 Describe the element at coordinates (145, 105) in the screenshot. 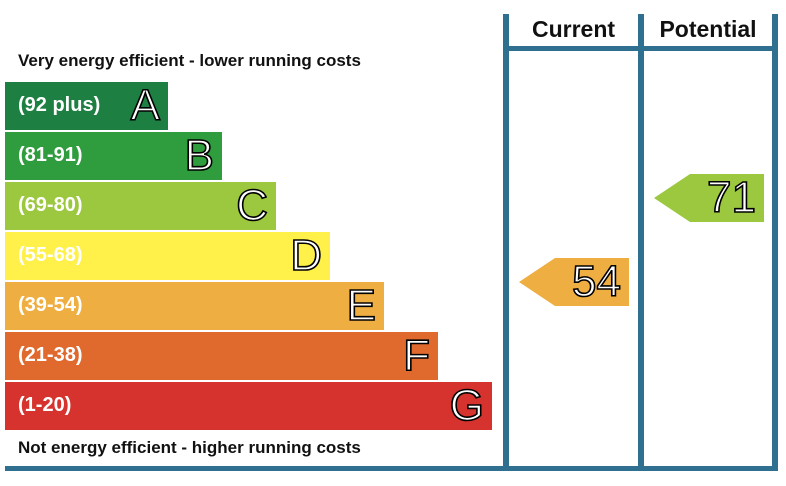

I see `band-letter: A` at that location.